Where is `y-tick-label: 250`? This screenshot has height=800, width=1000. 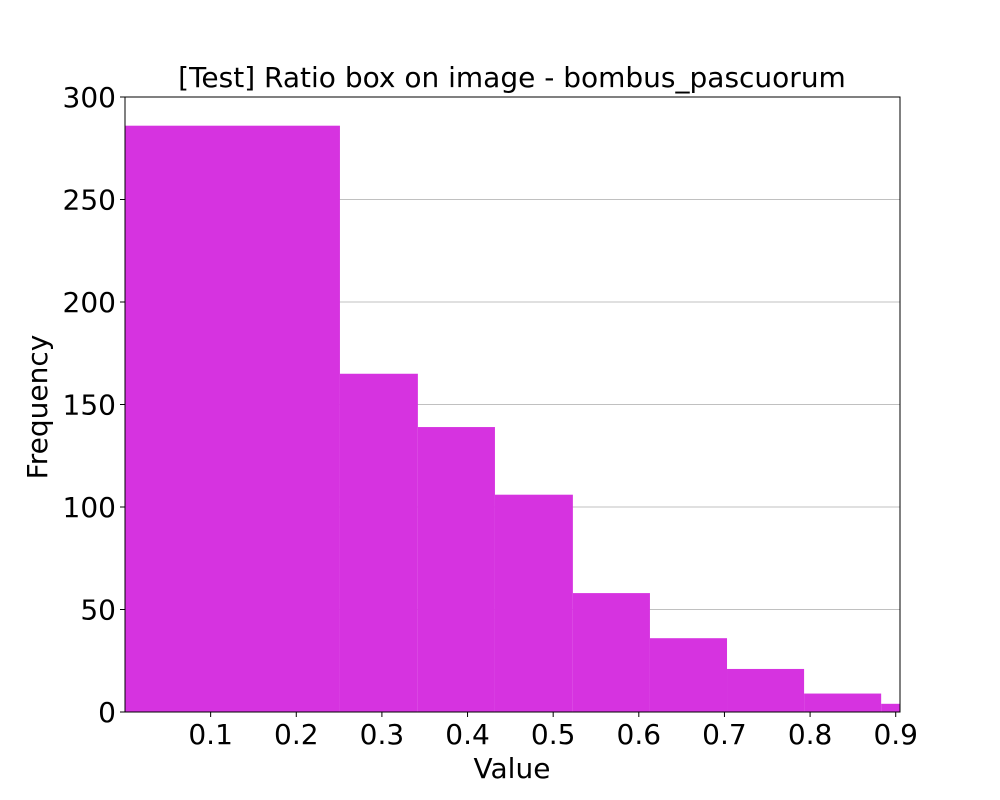 y-tick-label: 250 is located at coordinates (89, 200).